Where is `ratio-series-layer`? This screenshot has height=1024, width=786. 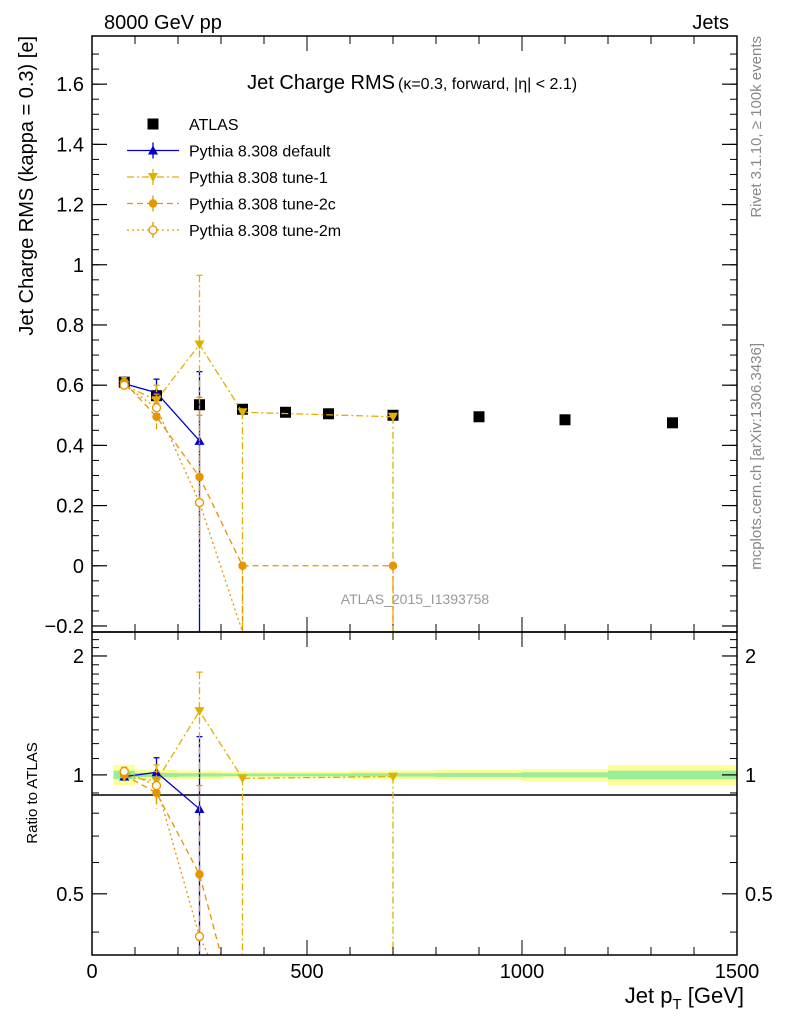 ratio-series-layer is located at coordinates (258, 813).